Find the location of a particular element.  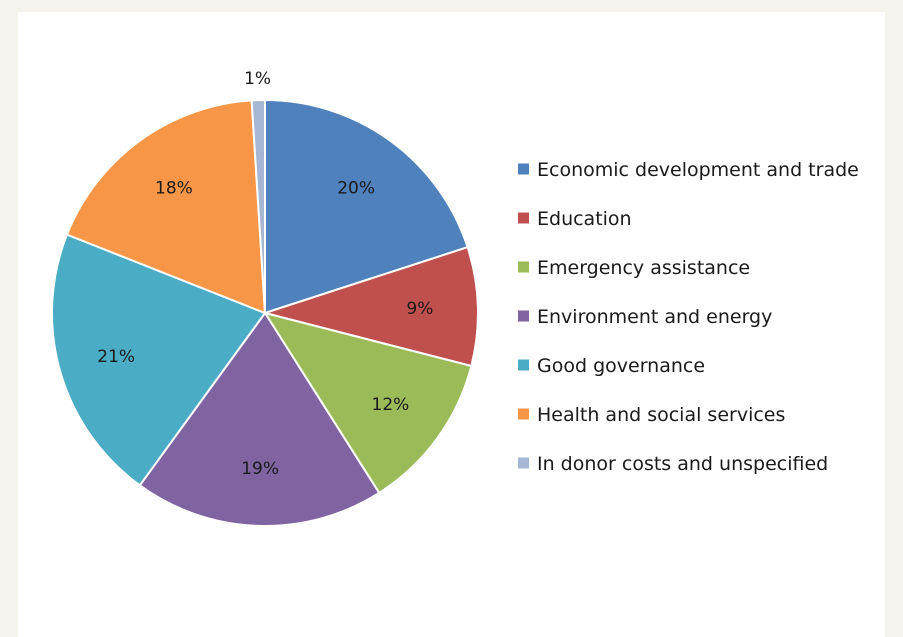

pie-slice-education is located at coordinates (370, 306).